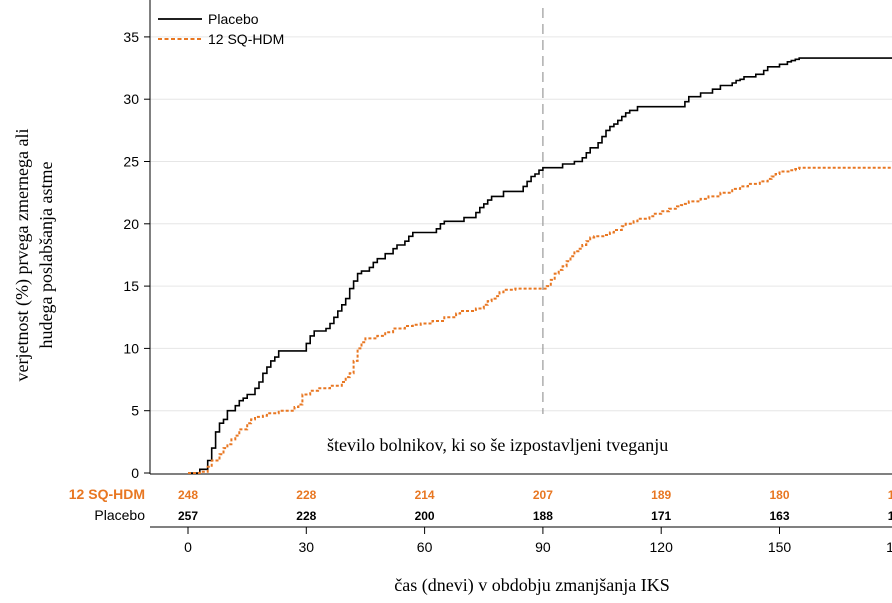 Image resolution: width=892 pixels, height=603 pixels. Describe the element at coordinates (188, 495) in the screenshot. I see `risk-value-0-0: 248` at that location.